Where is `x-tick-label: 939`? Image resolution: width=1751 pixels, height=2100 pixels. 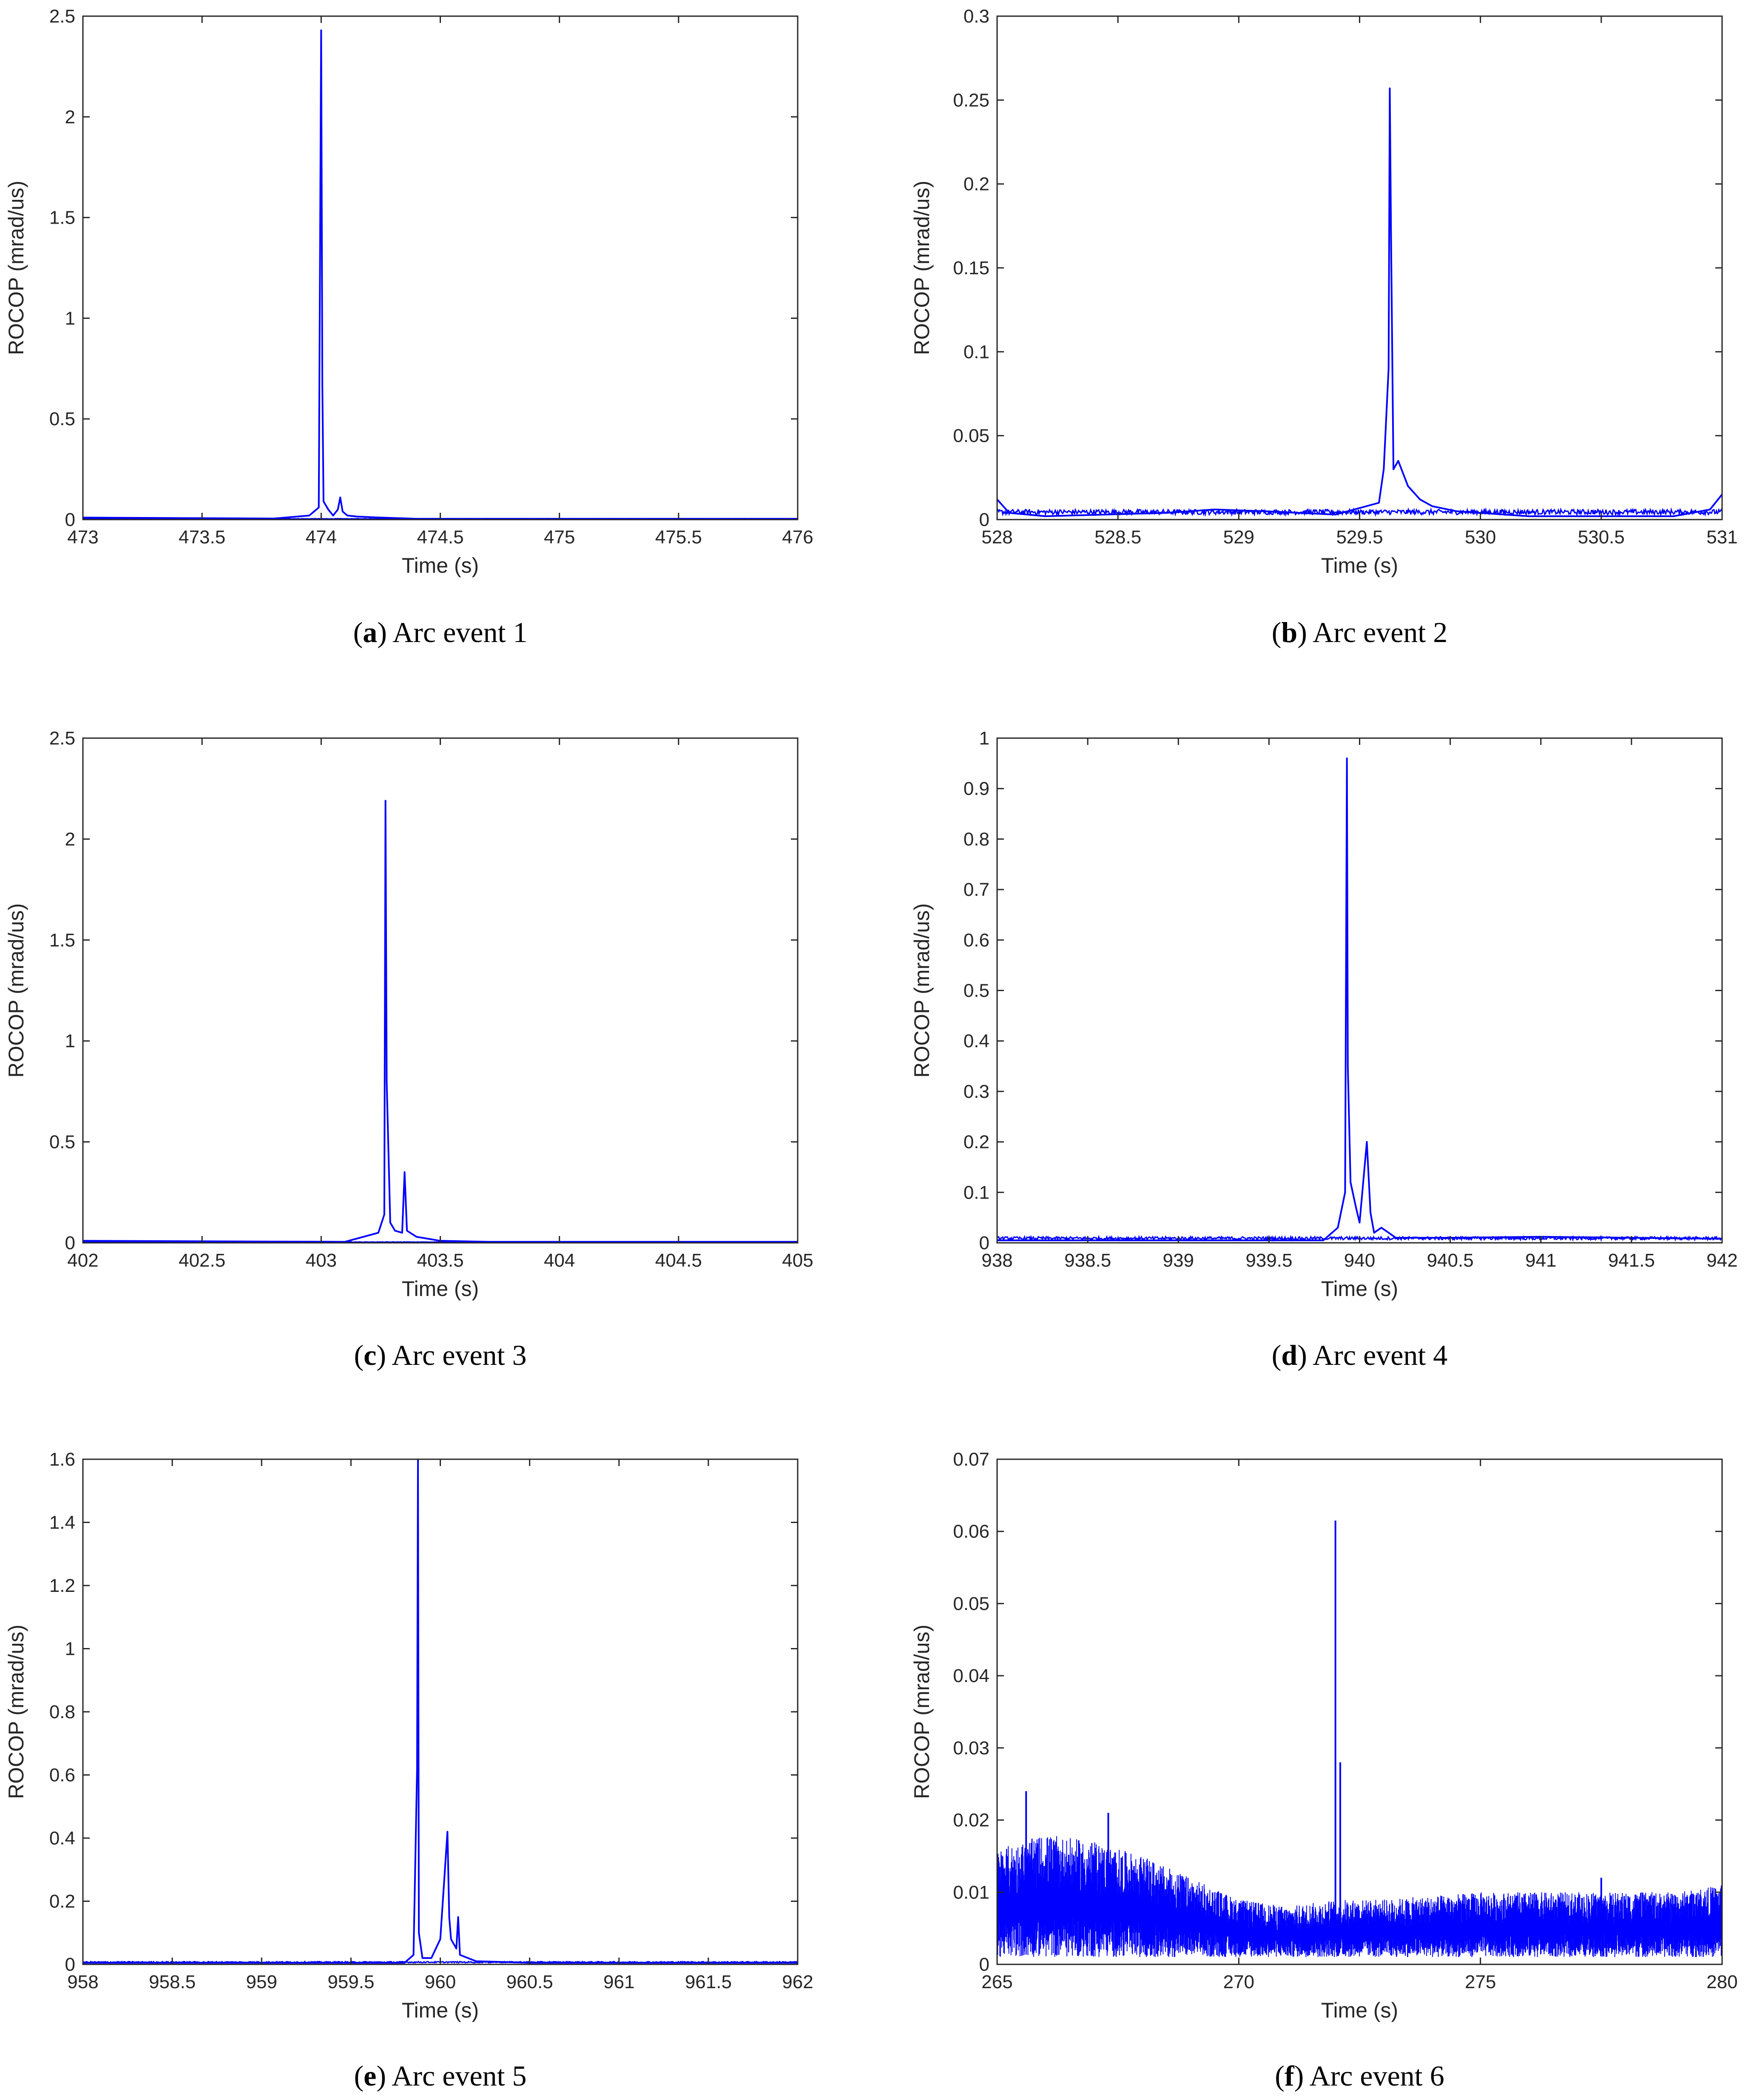
x-tick-label: 939 is located at coordinates (1178, 1260).